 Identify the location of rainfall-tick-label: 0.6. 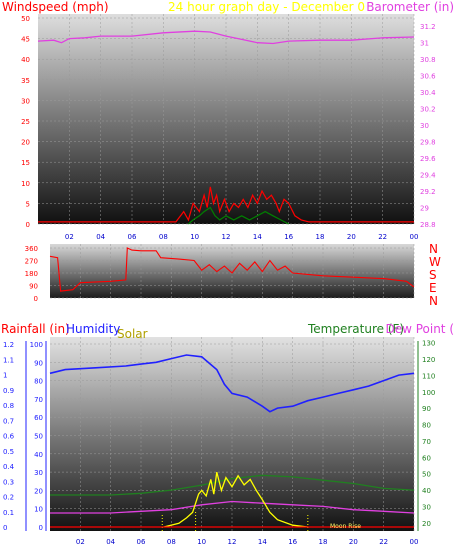
(9, 437).